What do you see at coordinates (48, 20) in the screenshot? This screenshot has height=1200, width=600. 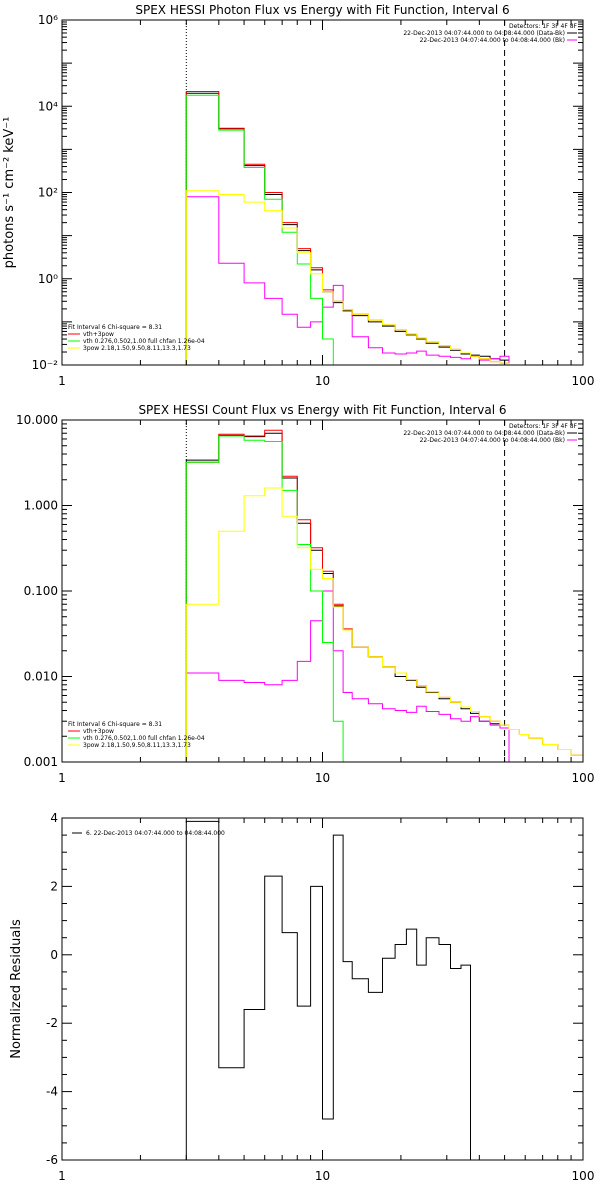 I see `y-tick-label: 10⁶` at bounding box center [48, 20].